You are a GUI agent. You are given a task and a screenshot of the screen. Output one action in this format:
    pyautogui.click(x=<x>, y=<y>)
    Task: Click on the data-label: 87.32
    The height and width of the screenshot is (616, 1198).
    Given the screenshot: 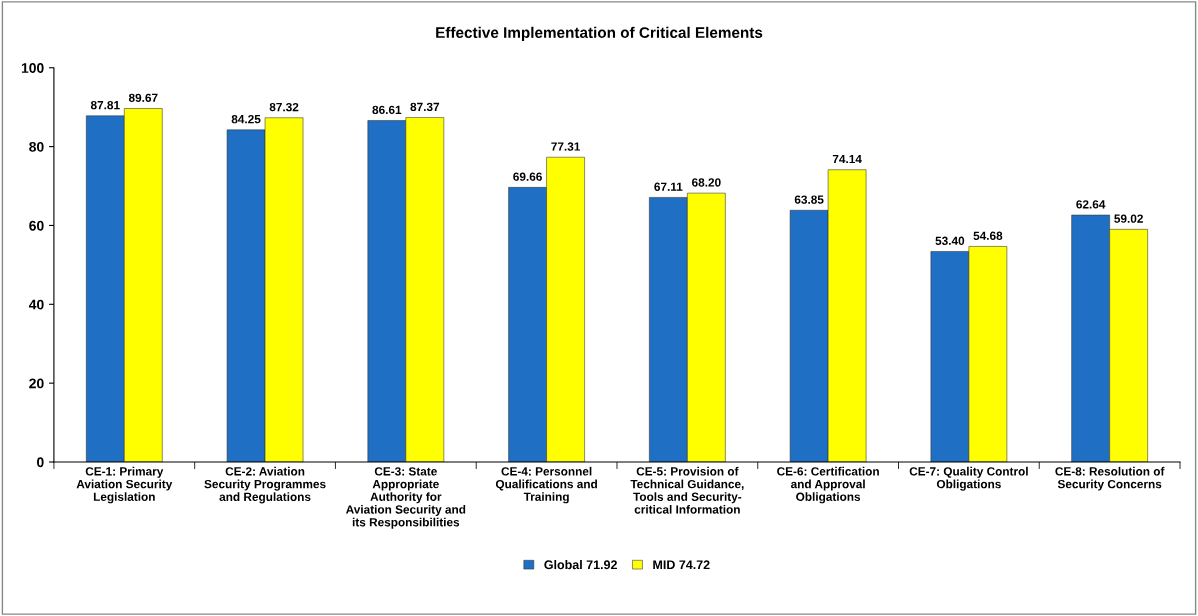 What is the action you would take?
    pyautogui.click(x=284, y=107)
    